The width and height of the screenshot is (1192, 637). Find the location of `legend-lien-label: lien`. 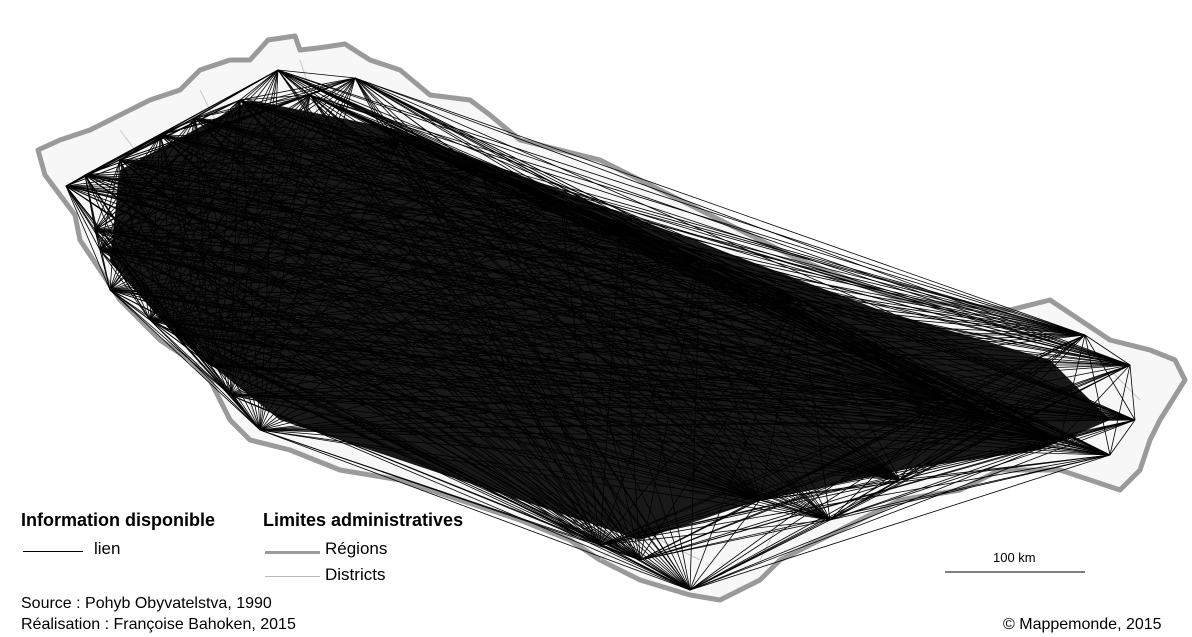

legend-lien-label: lien is located at coordinates (107, 548).